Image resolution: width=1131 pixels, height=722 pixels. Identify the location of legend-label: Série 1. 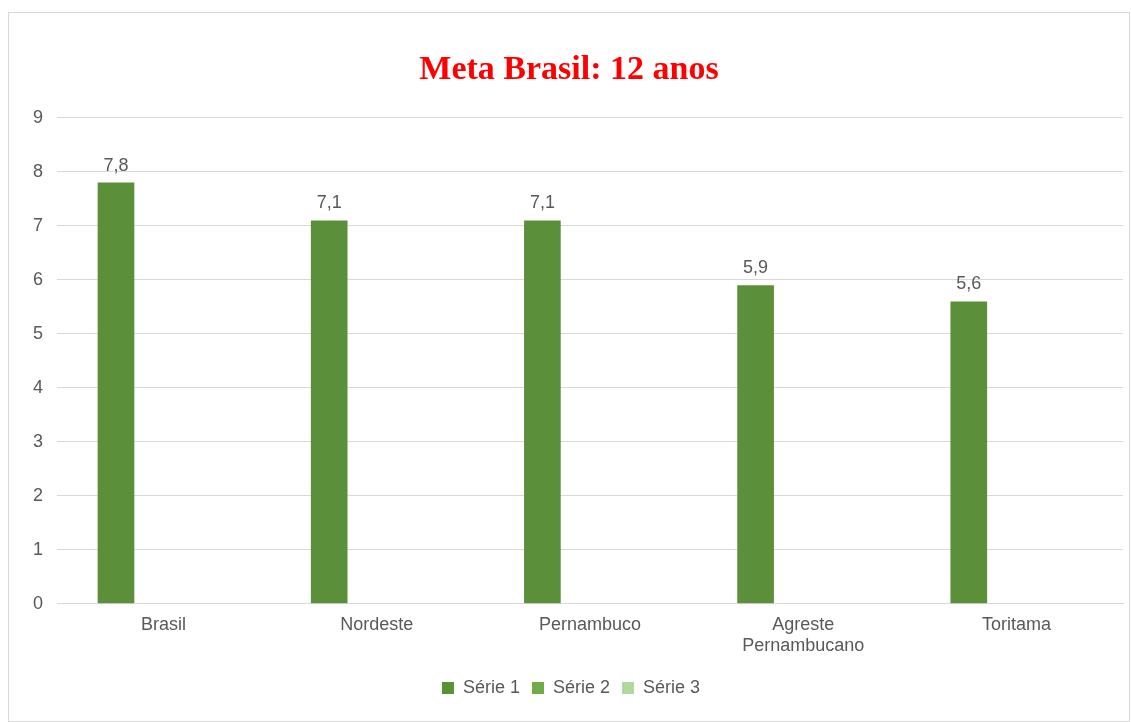
(491, 686).